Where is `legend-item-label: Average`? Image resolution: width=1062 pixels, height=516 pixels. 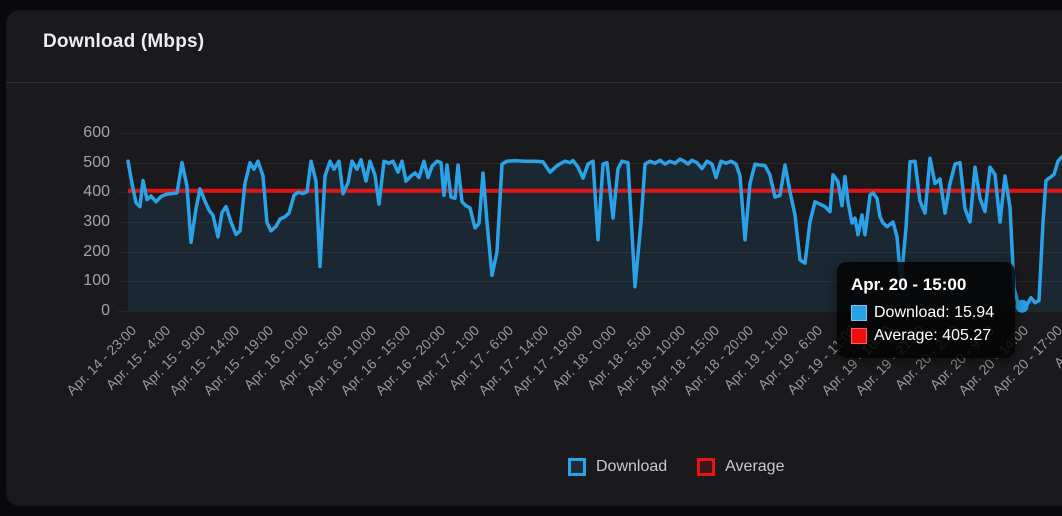 legend-item-label: Average is located at coordinates (755, 466).